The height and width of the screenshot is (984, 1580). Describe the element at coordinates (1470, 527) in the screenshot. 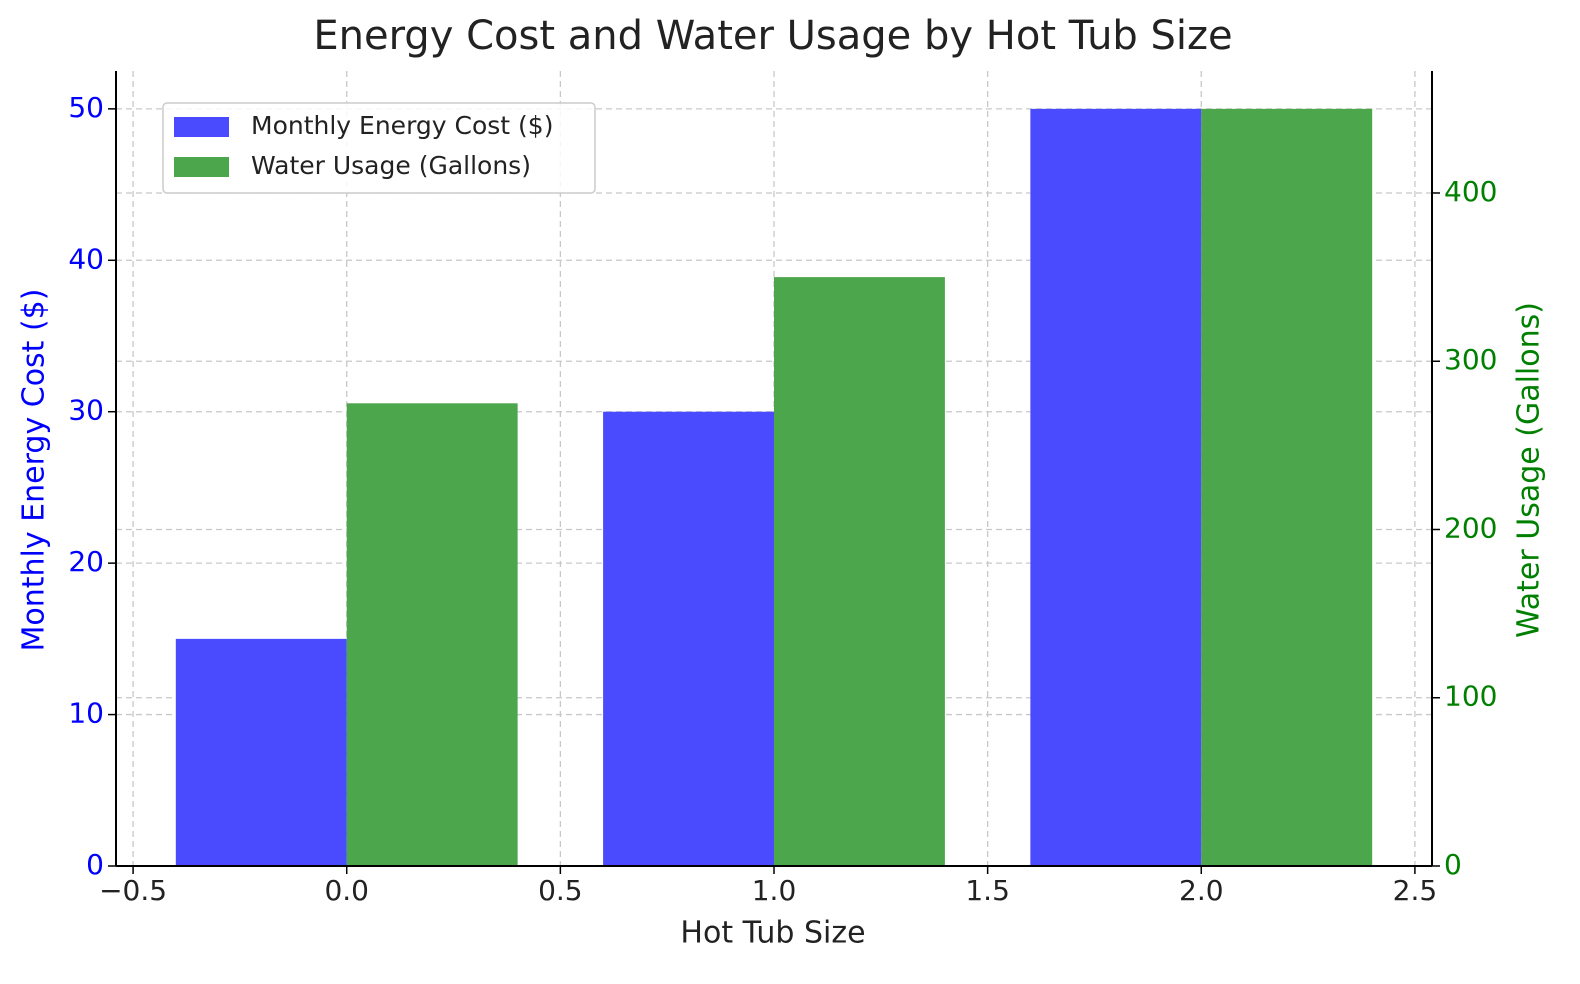

I see `y2-tick-label: 200` at that location.